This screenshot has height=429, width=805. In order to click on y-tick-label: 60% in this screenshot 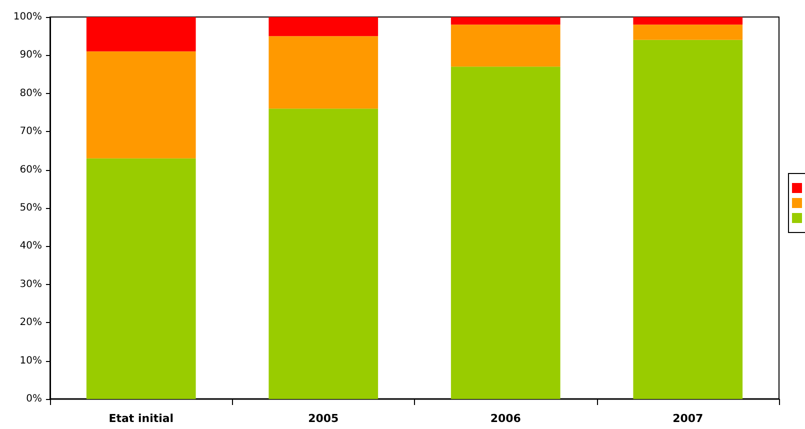, I will do `click(31, 170)`.